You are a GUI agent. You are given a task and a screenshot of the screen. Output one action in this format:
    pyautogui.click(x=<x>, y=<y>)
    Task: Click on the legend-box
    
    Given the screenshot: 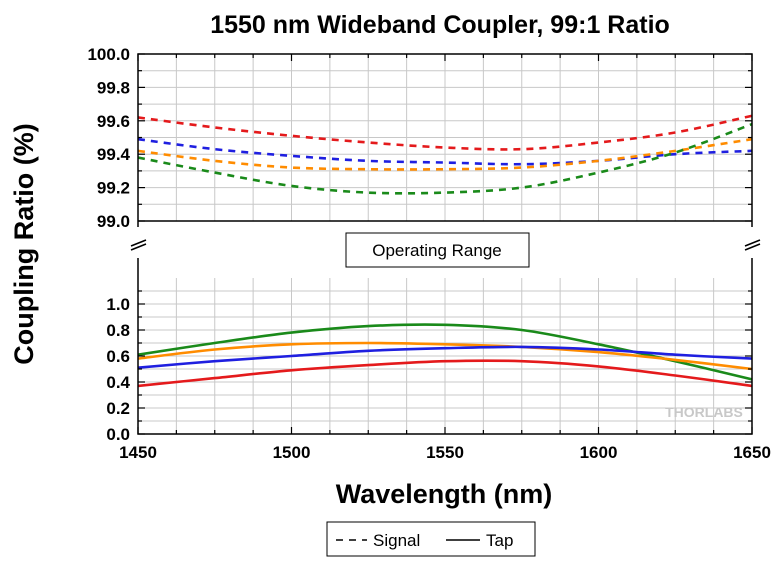 What is the action you would take?
    pyautogui.click(x=431, y=539)
    